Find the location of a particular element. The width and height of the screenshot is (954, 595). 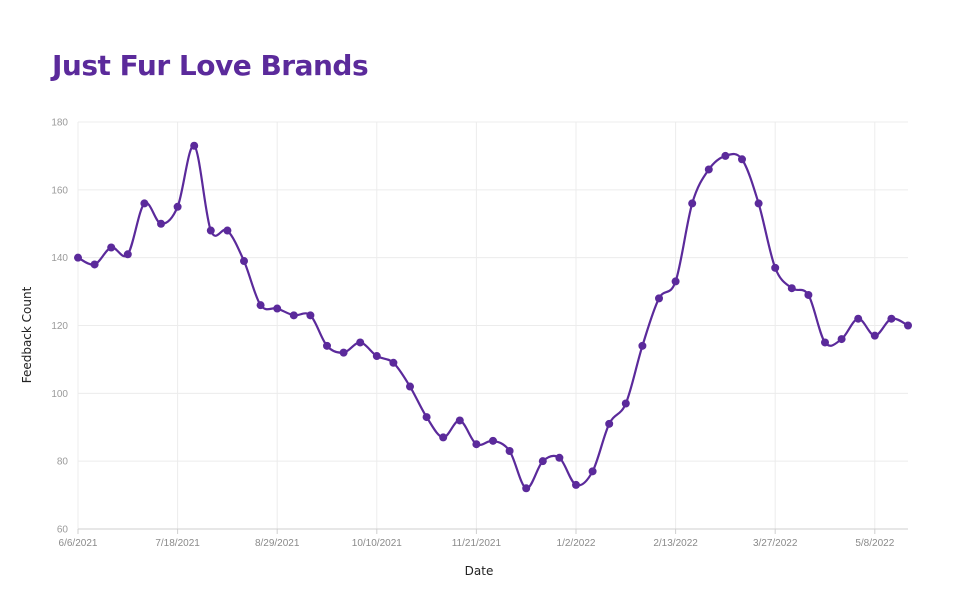

y-axis-label: Feedback Count is located at coordinates (27, 334).